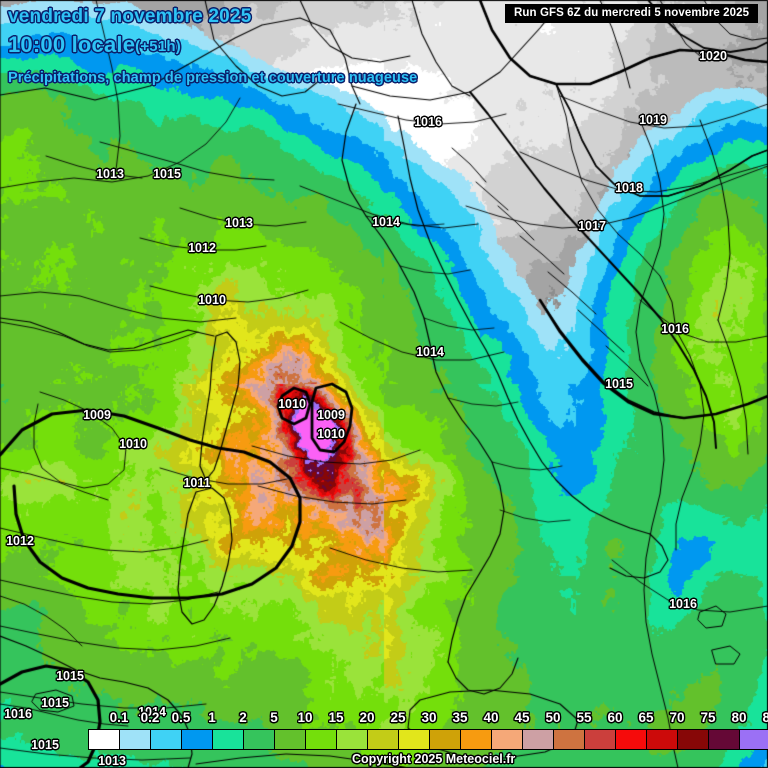 The image size is (768, 768). I want to click on precipitation-color-scale, so click(428, 739).